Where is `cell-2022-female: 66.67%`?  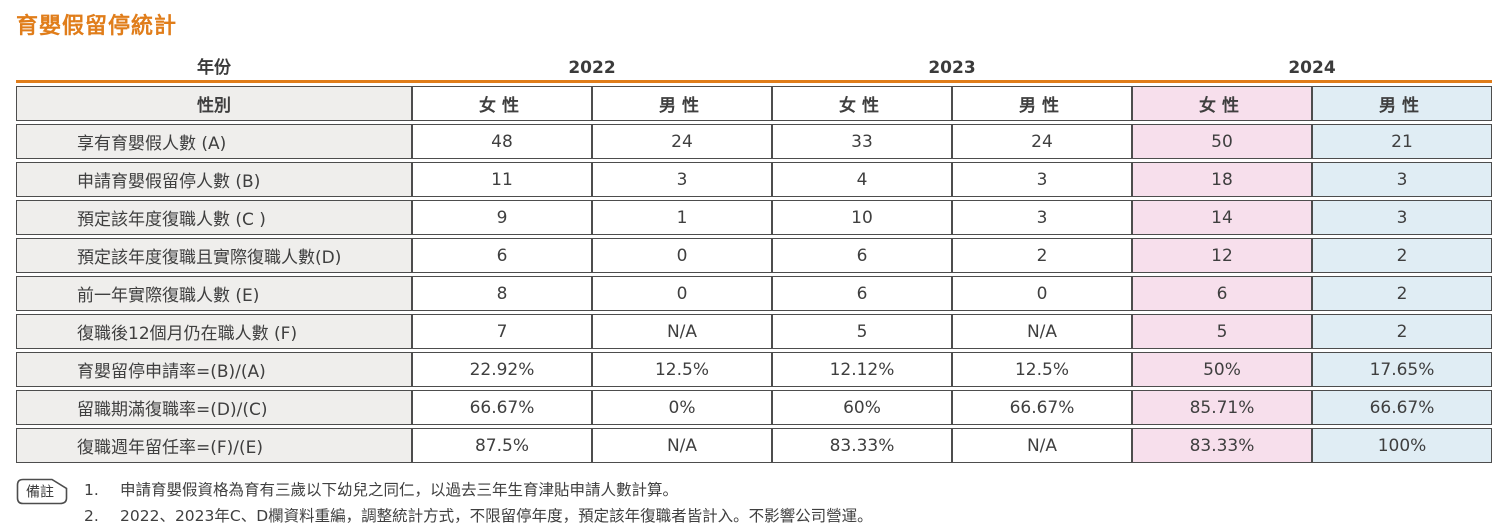
cell-2022-female: 66.67% is located at coordinates (502, 407).